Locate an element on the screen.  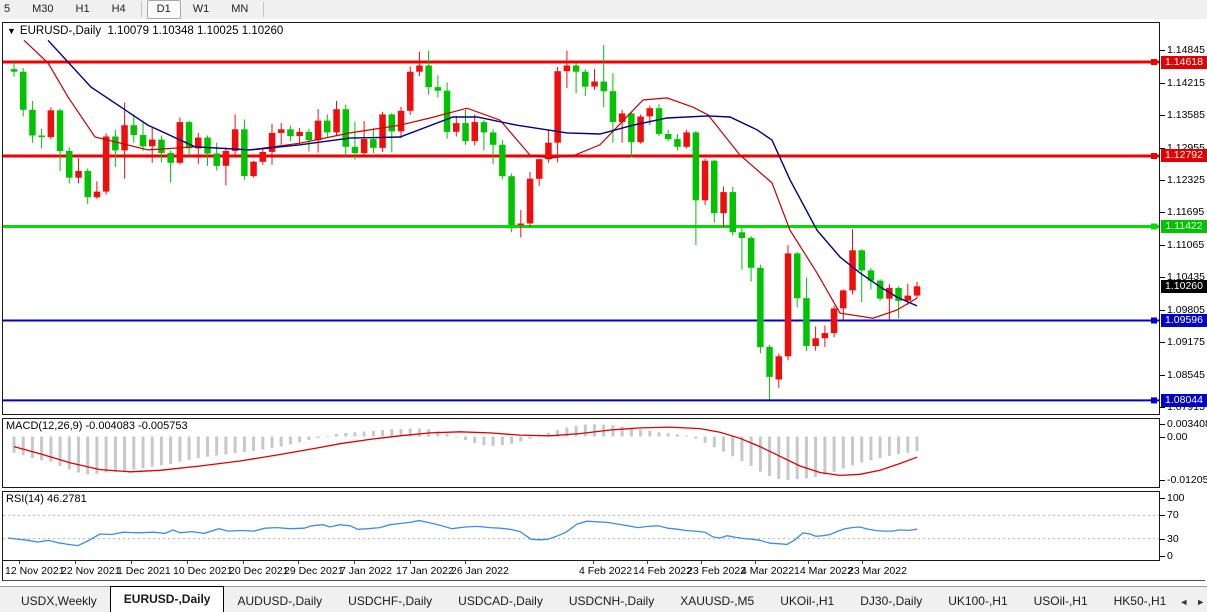
price-axis-label: 1.14845 is located at coordinates (1186, 50).